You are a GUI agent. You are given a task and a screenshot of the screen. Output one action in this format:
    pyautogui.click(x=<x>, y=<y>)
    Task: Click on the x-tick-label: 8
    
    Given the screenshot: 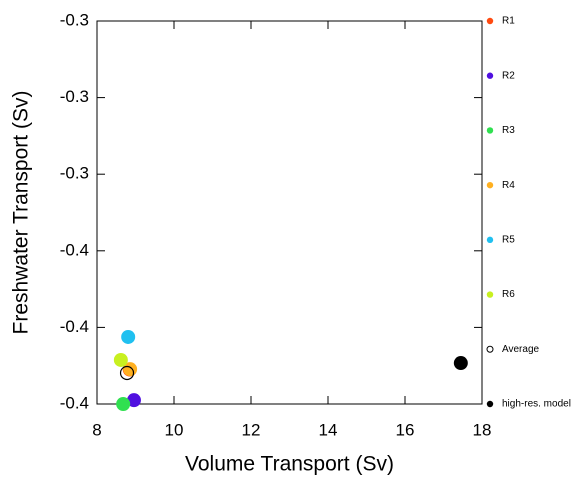 What is the action you would take?
    pyautogui.click(x=96, y=429)
    